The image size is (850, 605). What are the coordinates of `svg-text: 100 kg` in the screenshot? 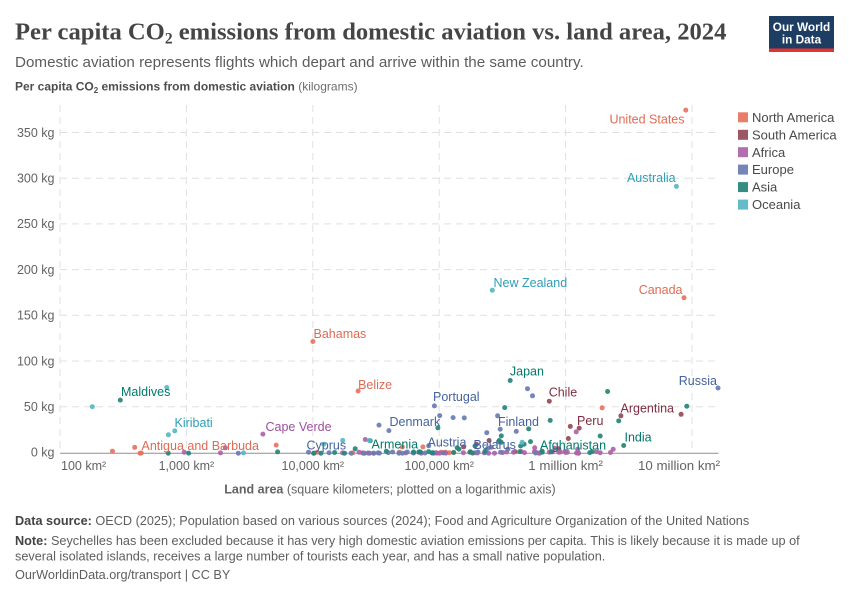 It's located at (36, 361).